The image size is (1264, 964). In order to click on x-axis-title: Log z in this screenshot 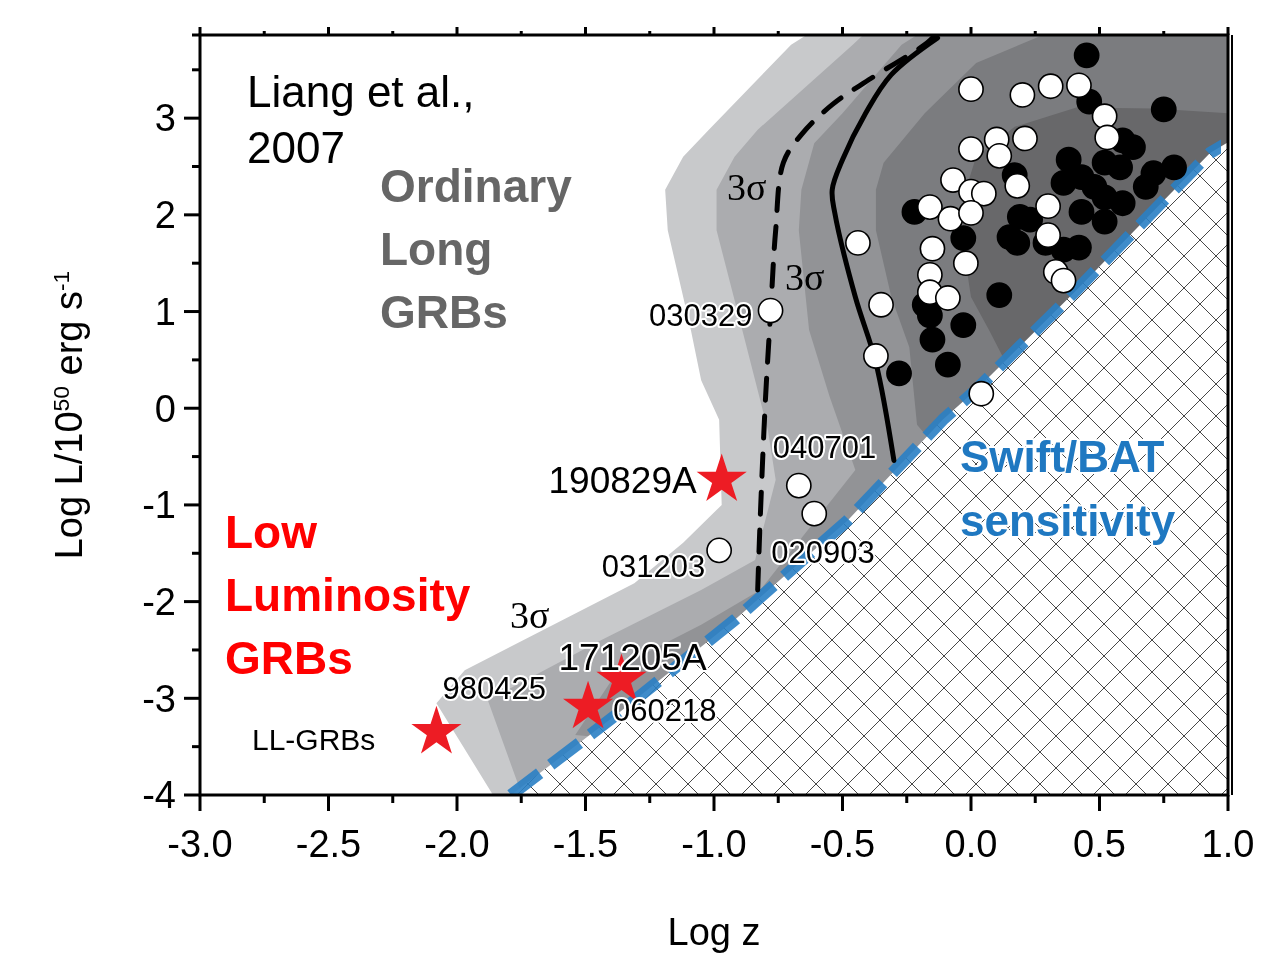, I will do `click(714, 932)`.